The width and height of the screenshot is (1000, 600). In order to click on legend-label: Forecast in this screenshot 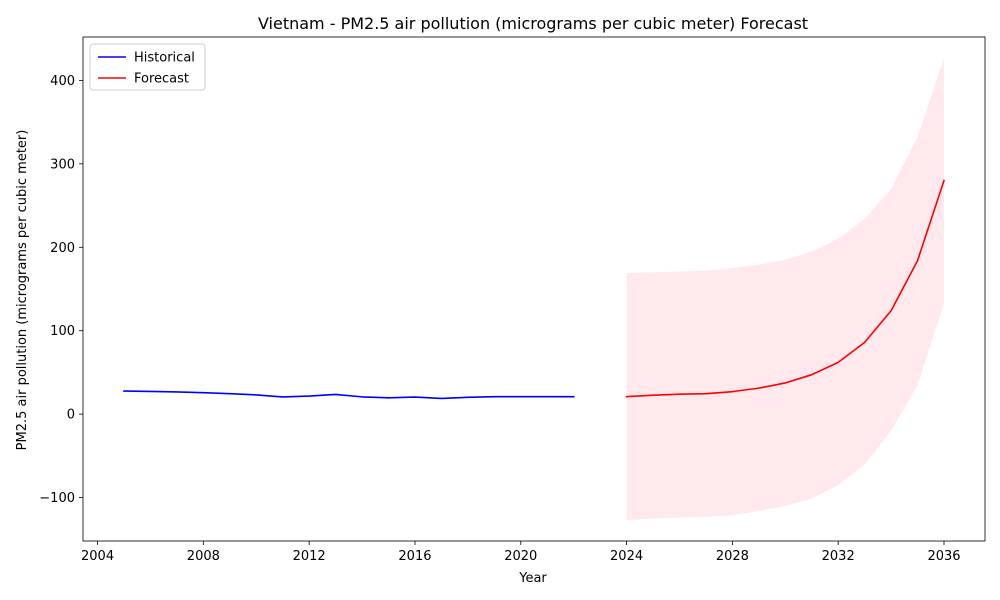, I will do `click(161, 79)`.